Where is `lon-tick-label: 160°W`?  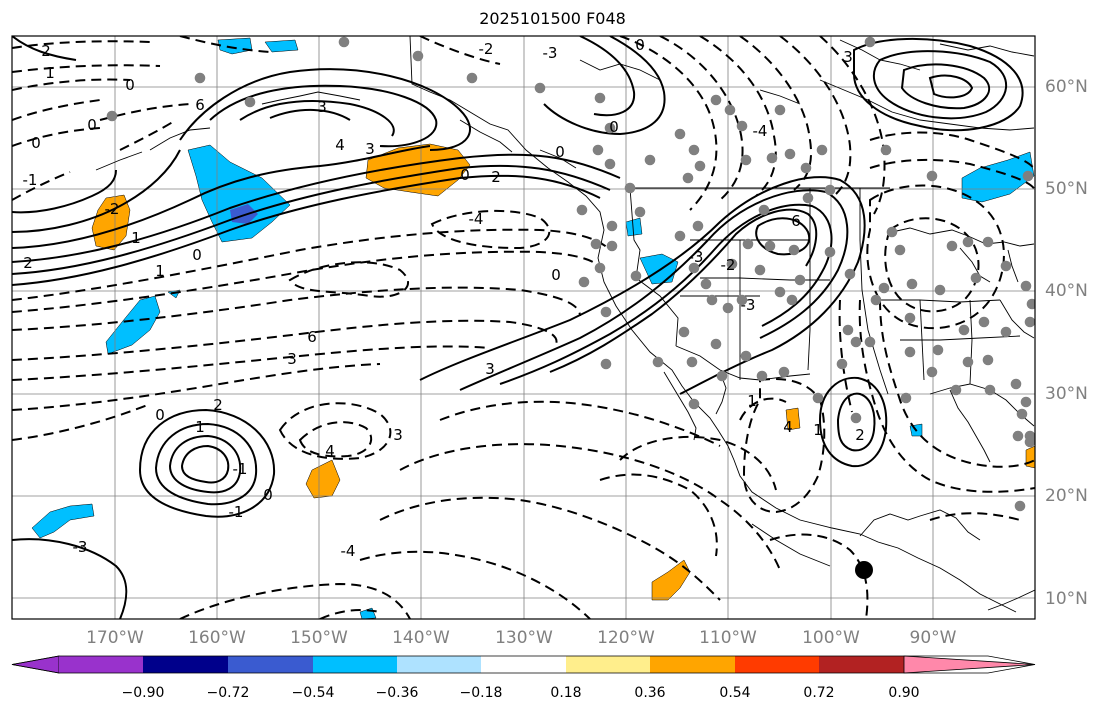
lon-tick-label: 160°W is located at coordinates (217, 638).